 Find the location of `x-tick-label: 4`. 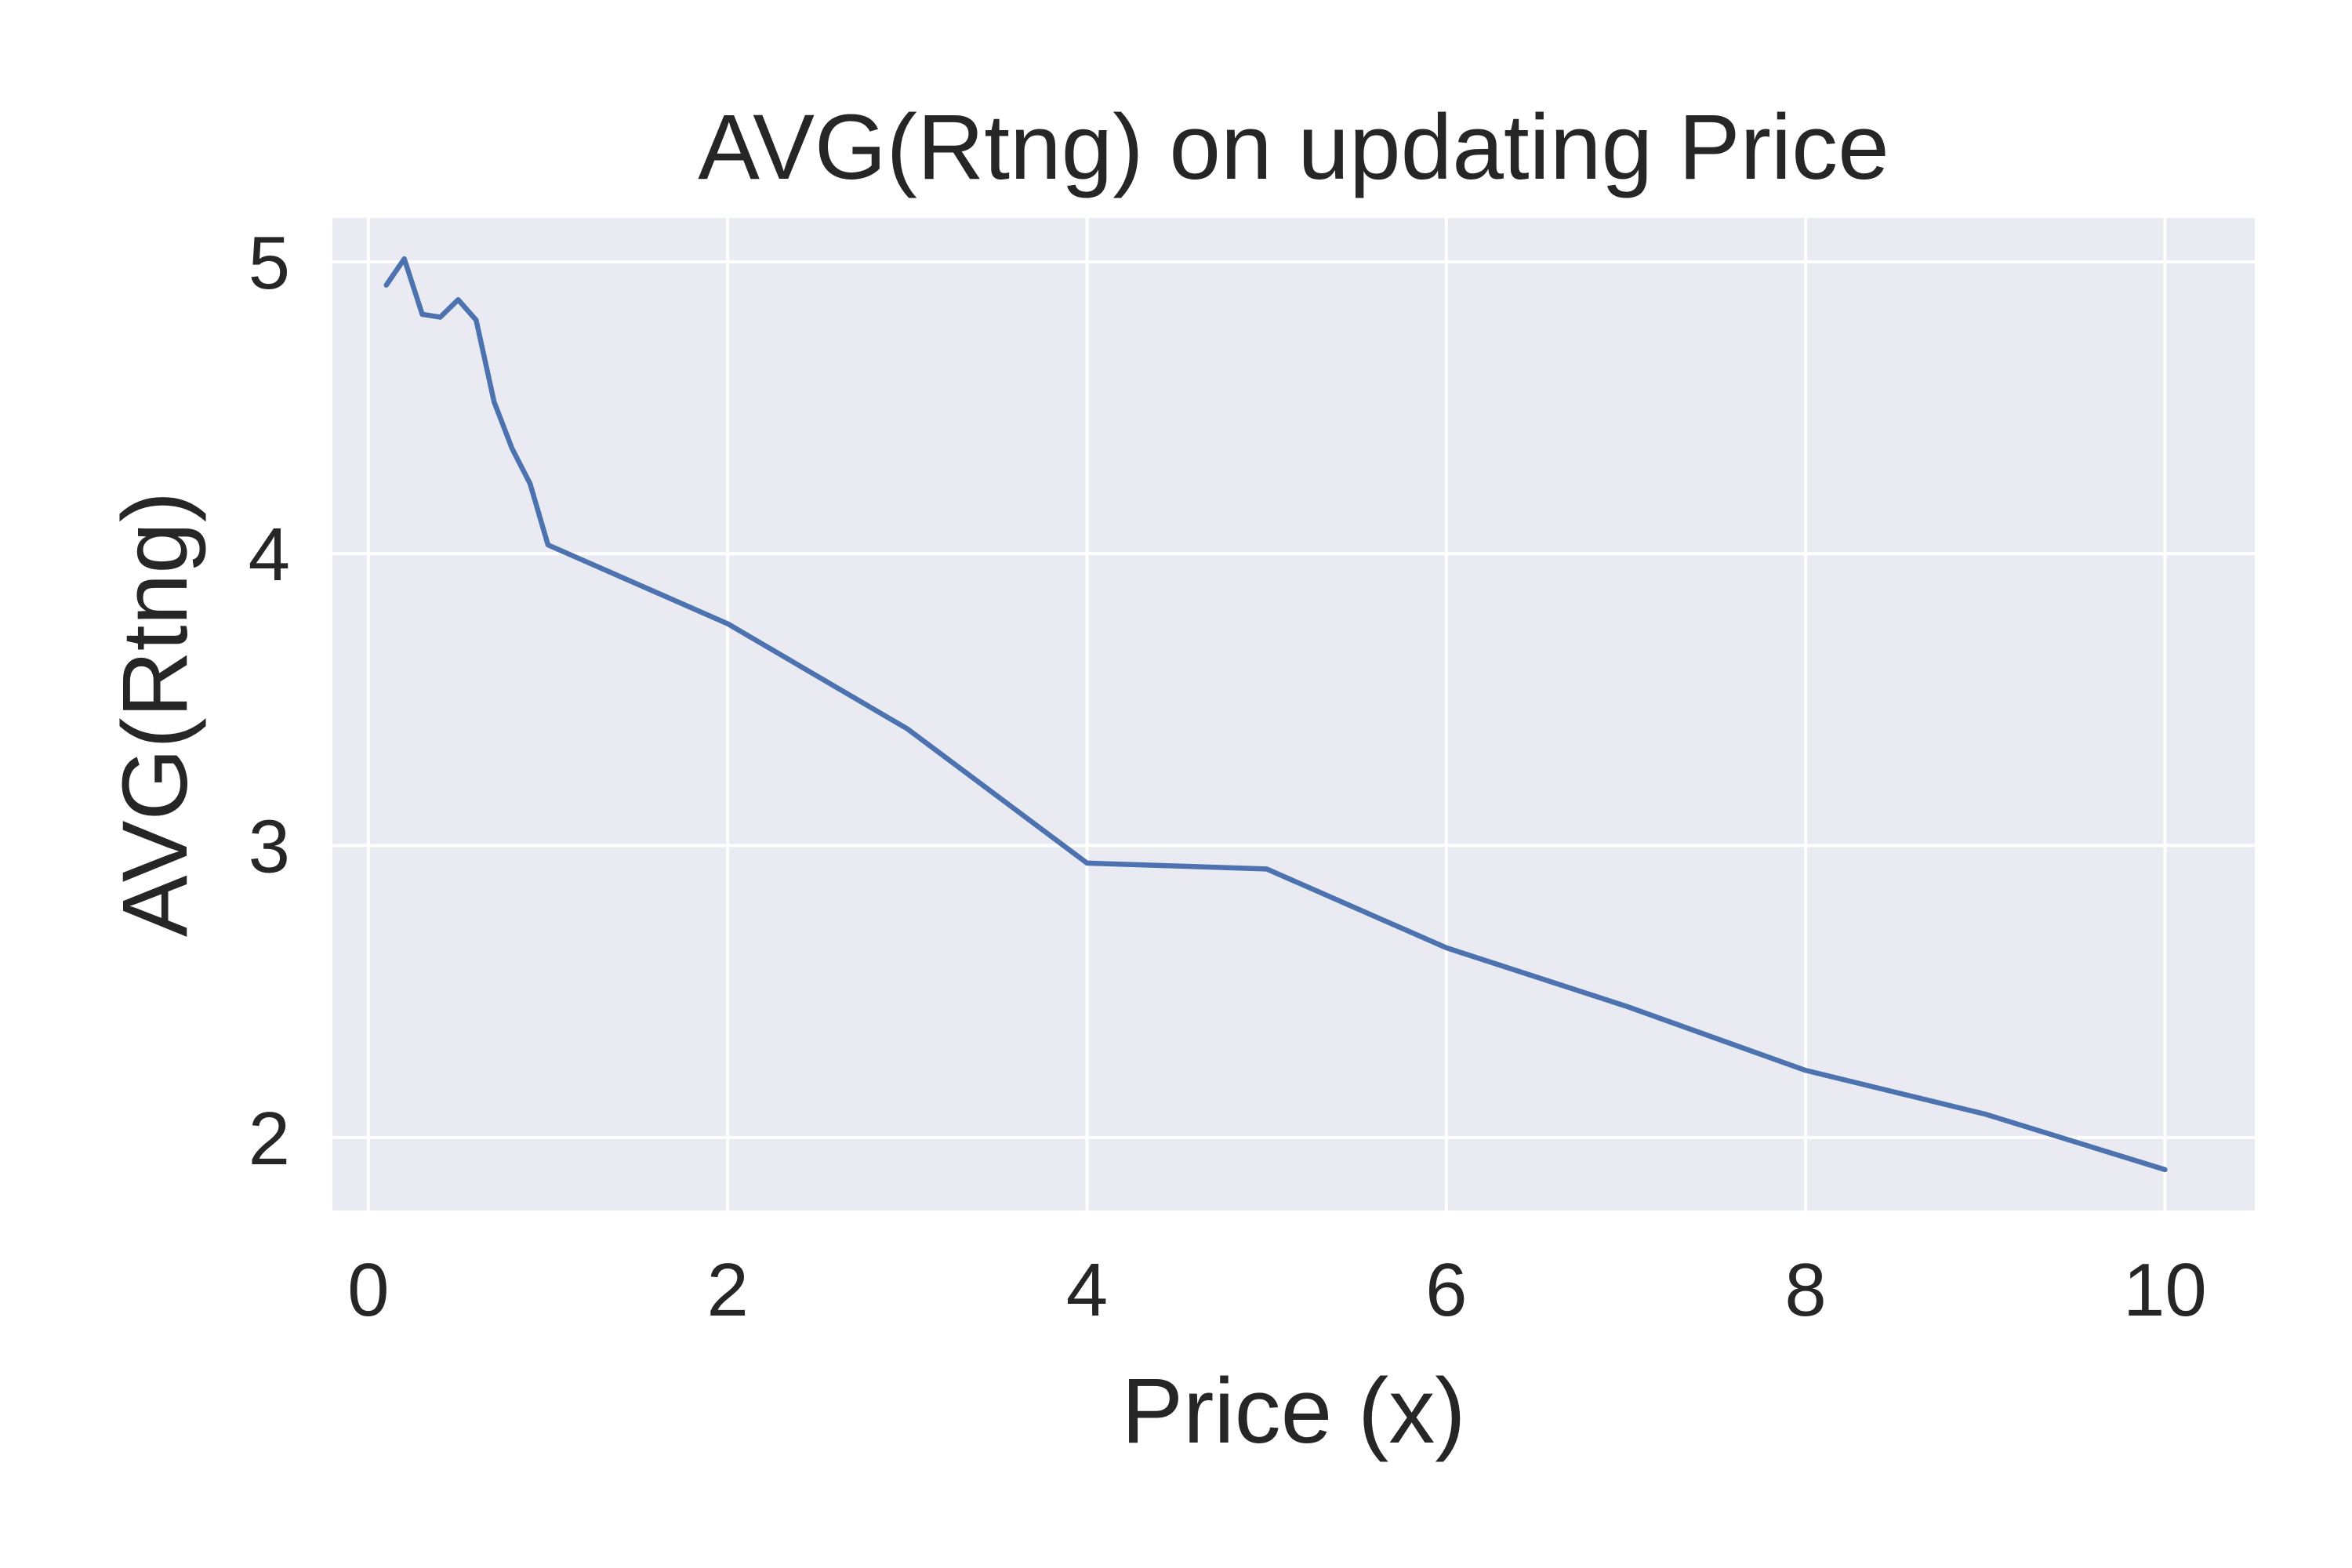

x-tick-label: 4 is located at coordinates (1087, 1290).